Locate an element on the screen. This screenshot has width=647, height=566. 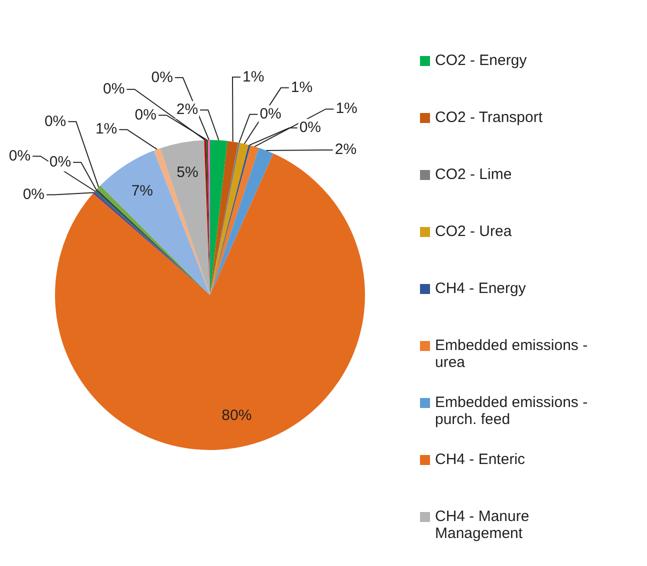
legend-label: CH4 - Energy is located at coordinates (480, 288).